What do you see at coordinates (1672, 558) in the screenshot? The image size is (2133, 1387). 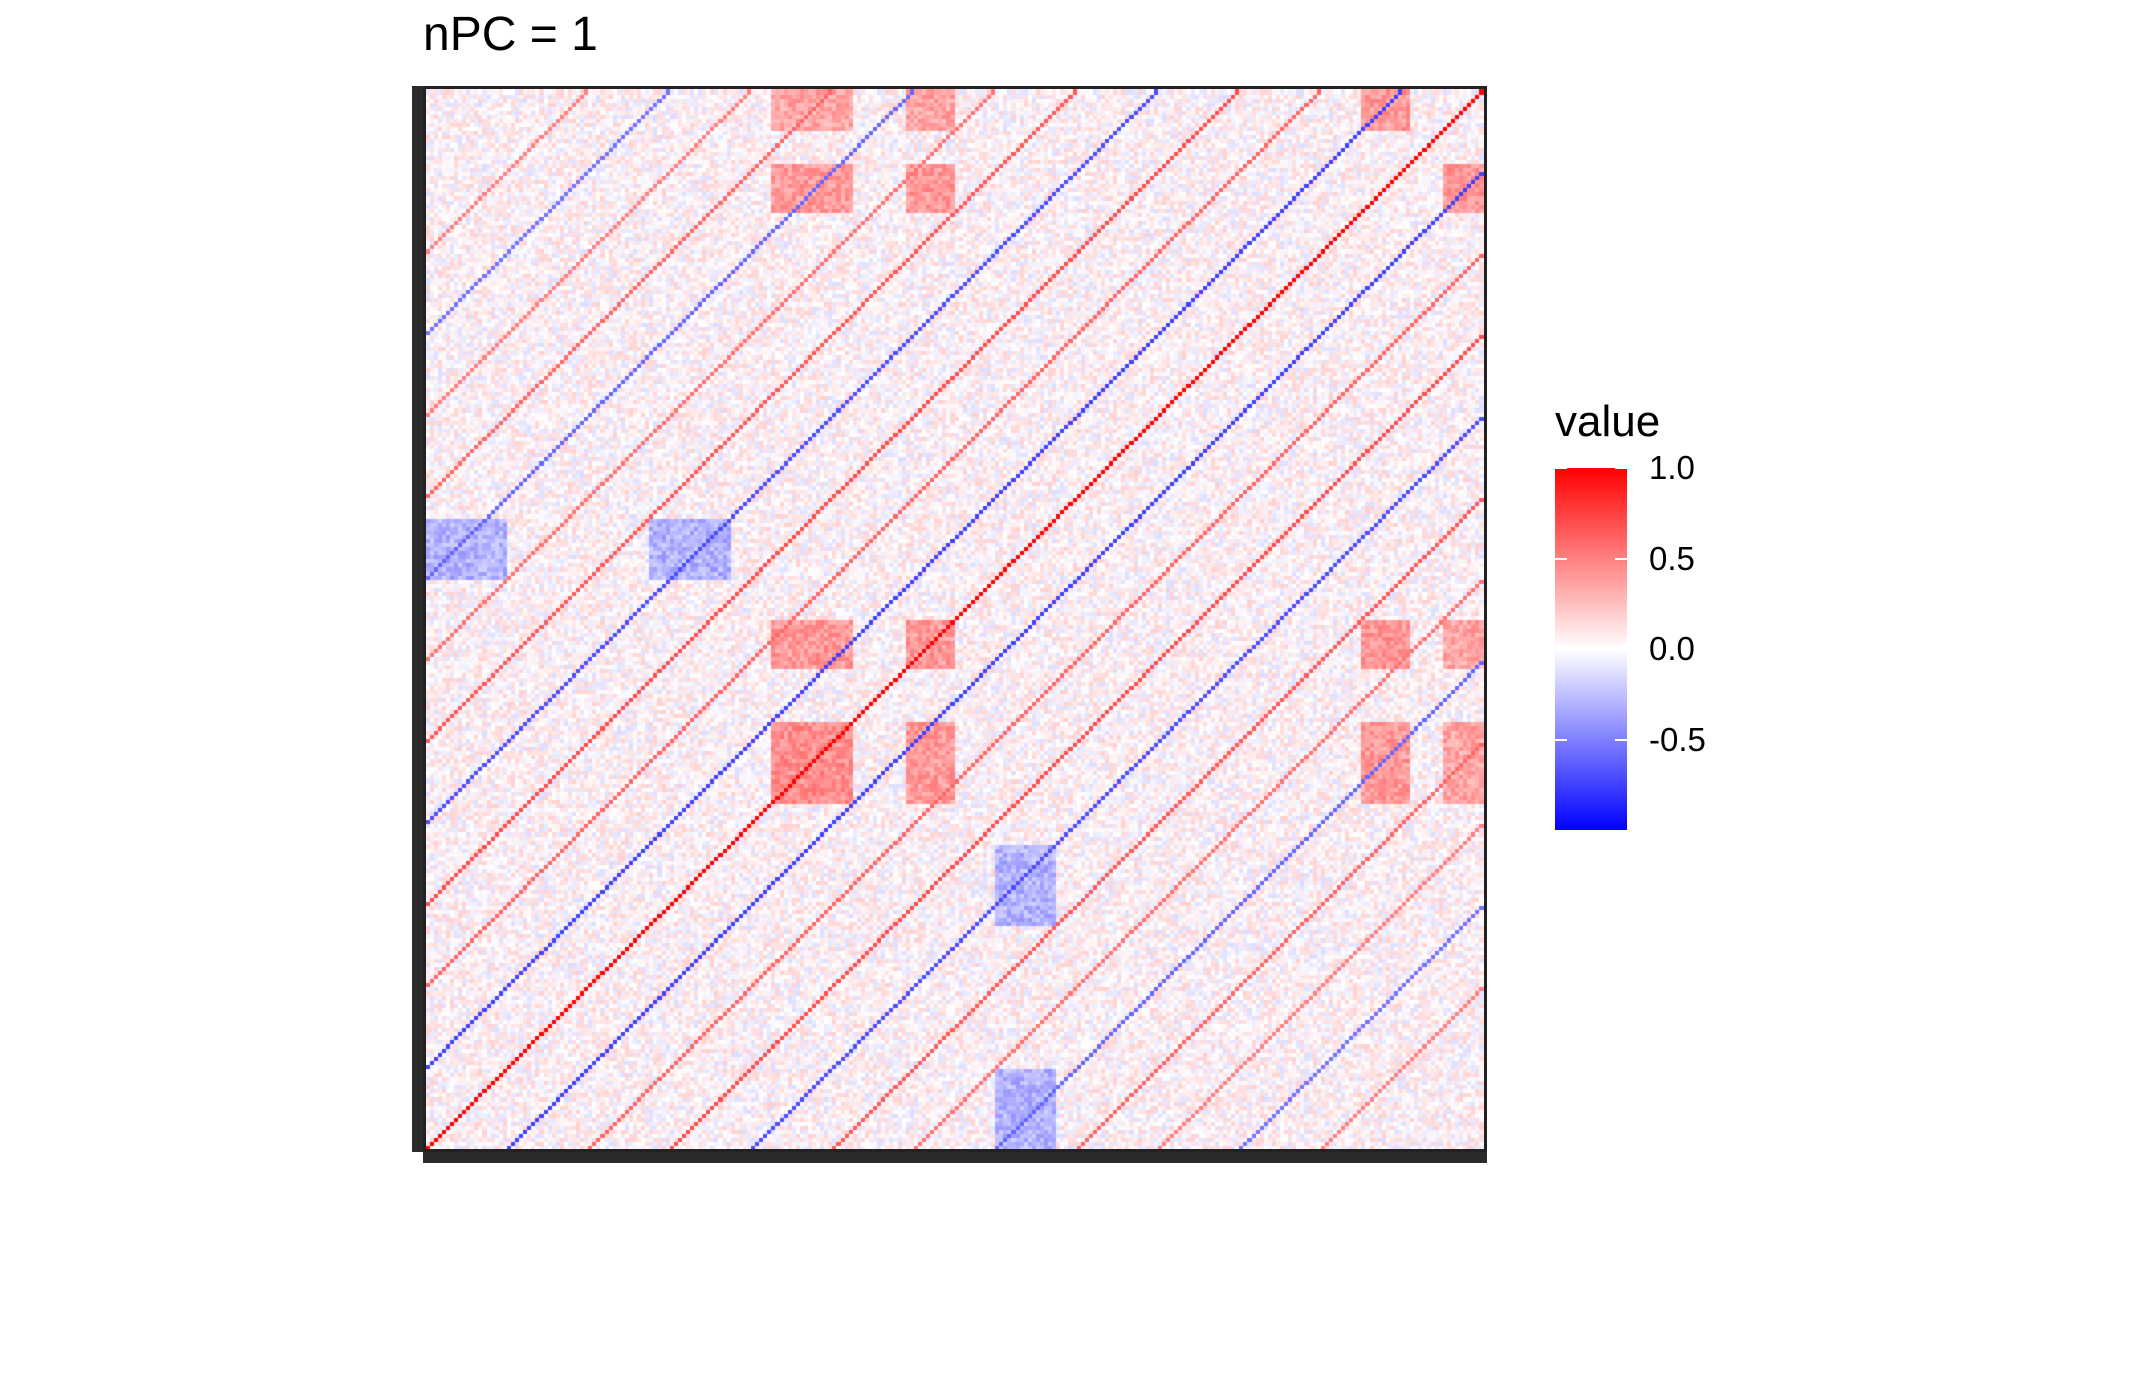 I see `legend-tick-label: 0.5` at bounding box center [1672, 558].